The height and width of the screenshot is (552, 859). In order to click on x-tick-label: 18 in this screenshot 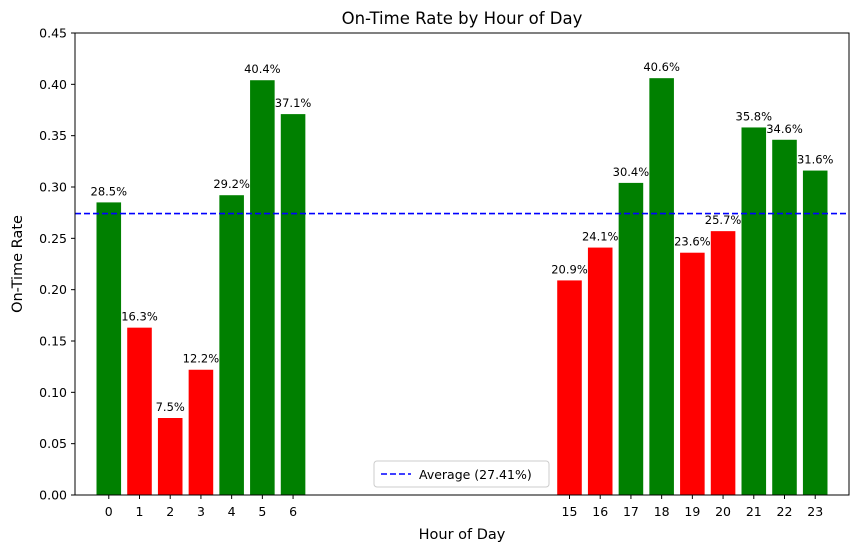, I will do `click(662, 511)`.